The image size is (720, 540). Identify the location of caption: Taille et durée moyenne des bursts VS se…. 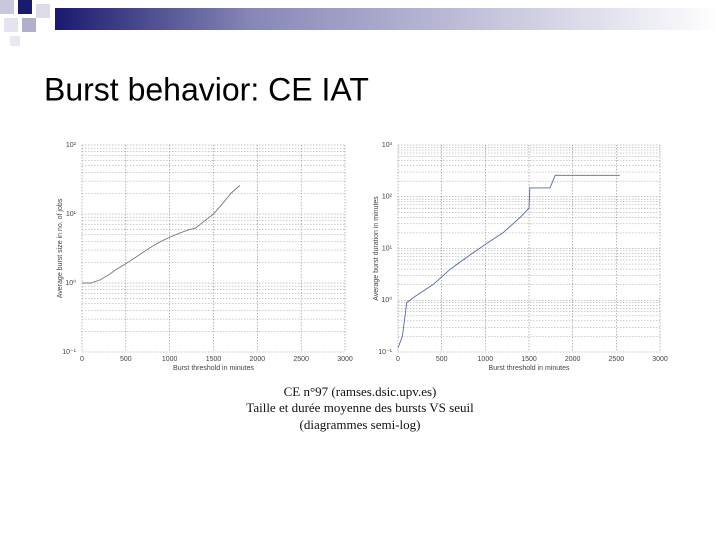
(360, 407).